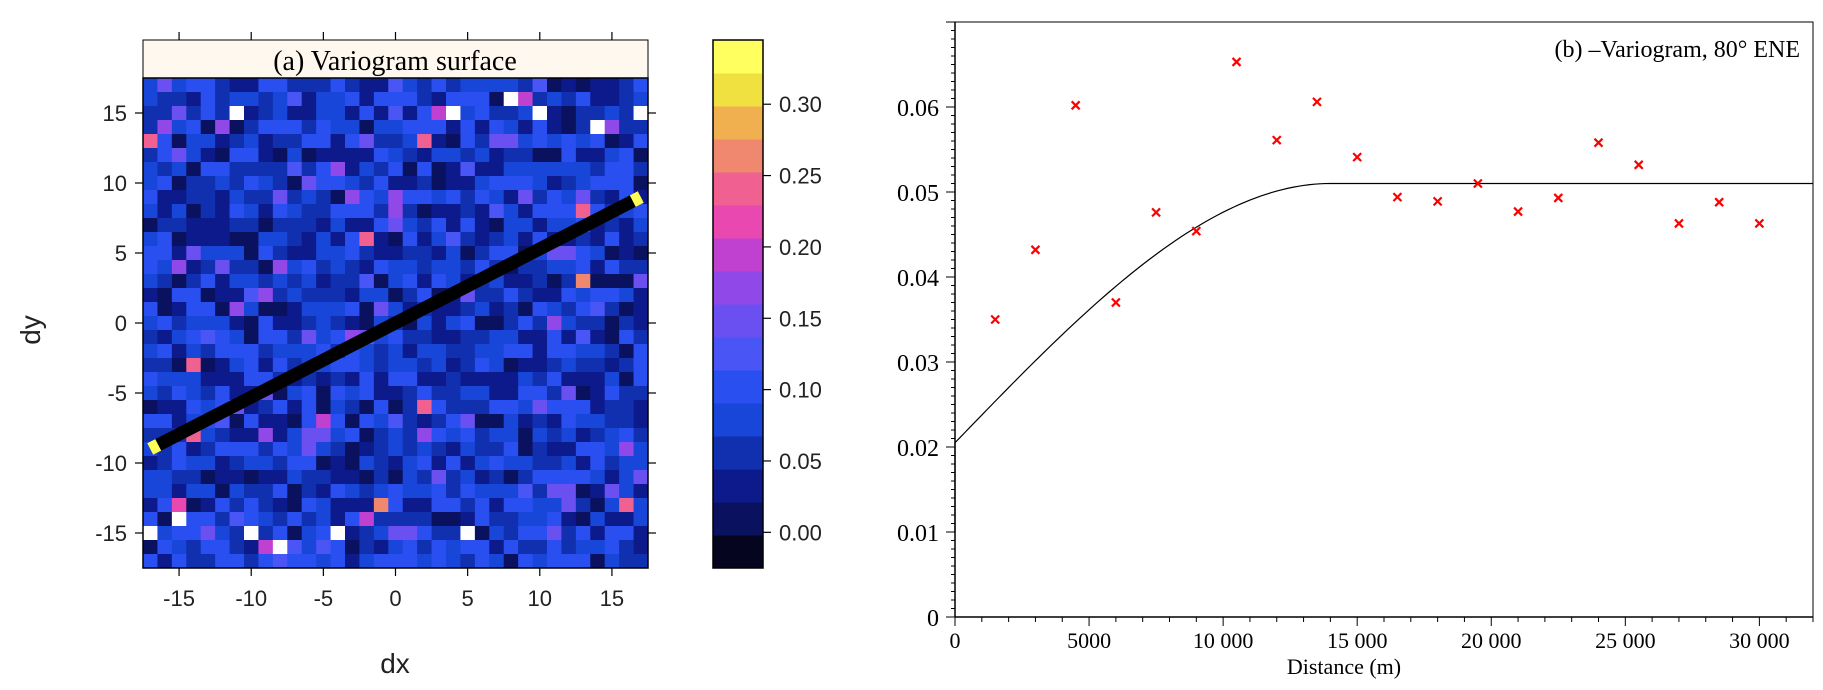  I want to click on variogram-y-tick-label: 0.04, so click(918, 279).